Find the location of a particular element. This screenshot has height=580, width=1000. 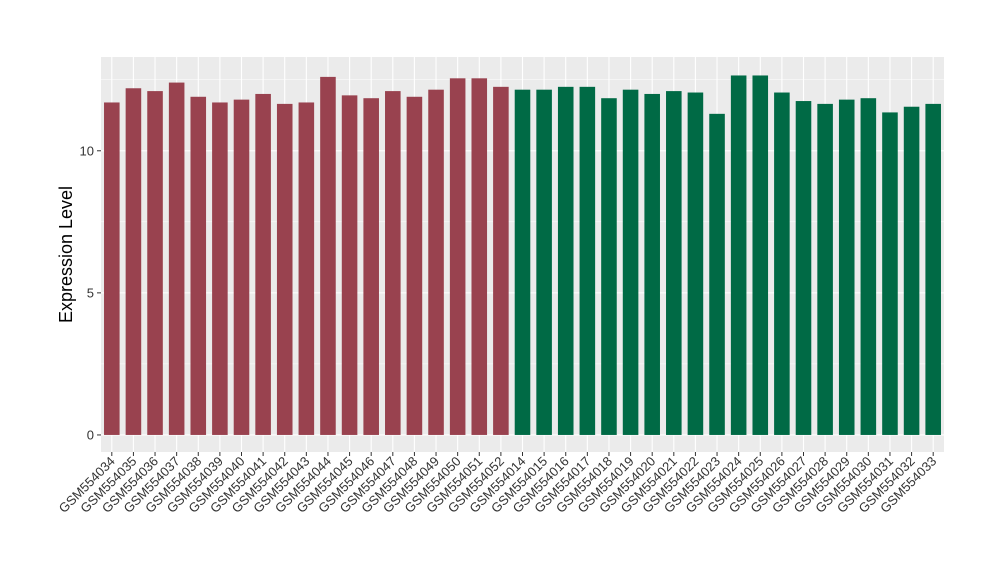

bar-gsm554033 is located at coordinates (933, 269).